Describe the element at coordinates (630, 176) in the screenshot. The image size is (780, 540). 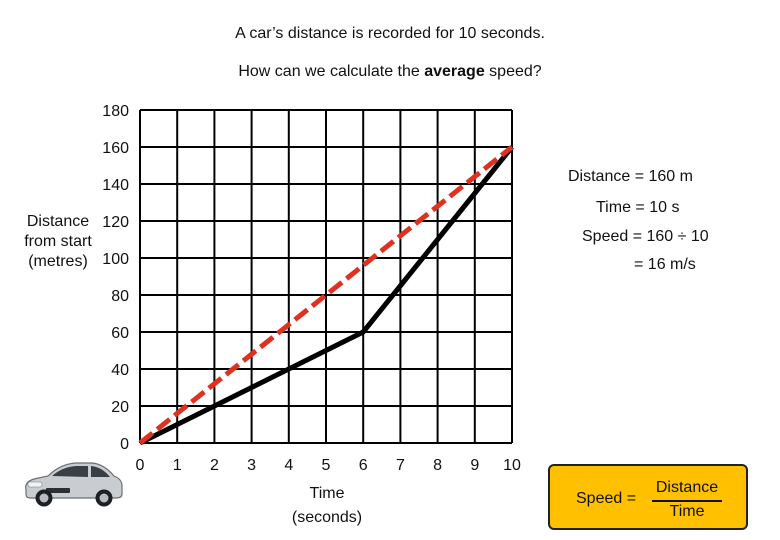
I see `calc-distance: Distance = 160 m` at that location.